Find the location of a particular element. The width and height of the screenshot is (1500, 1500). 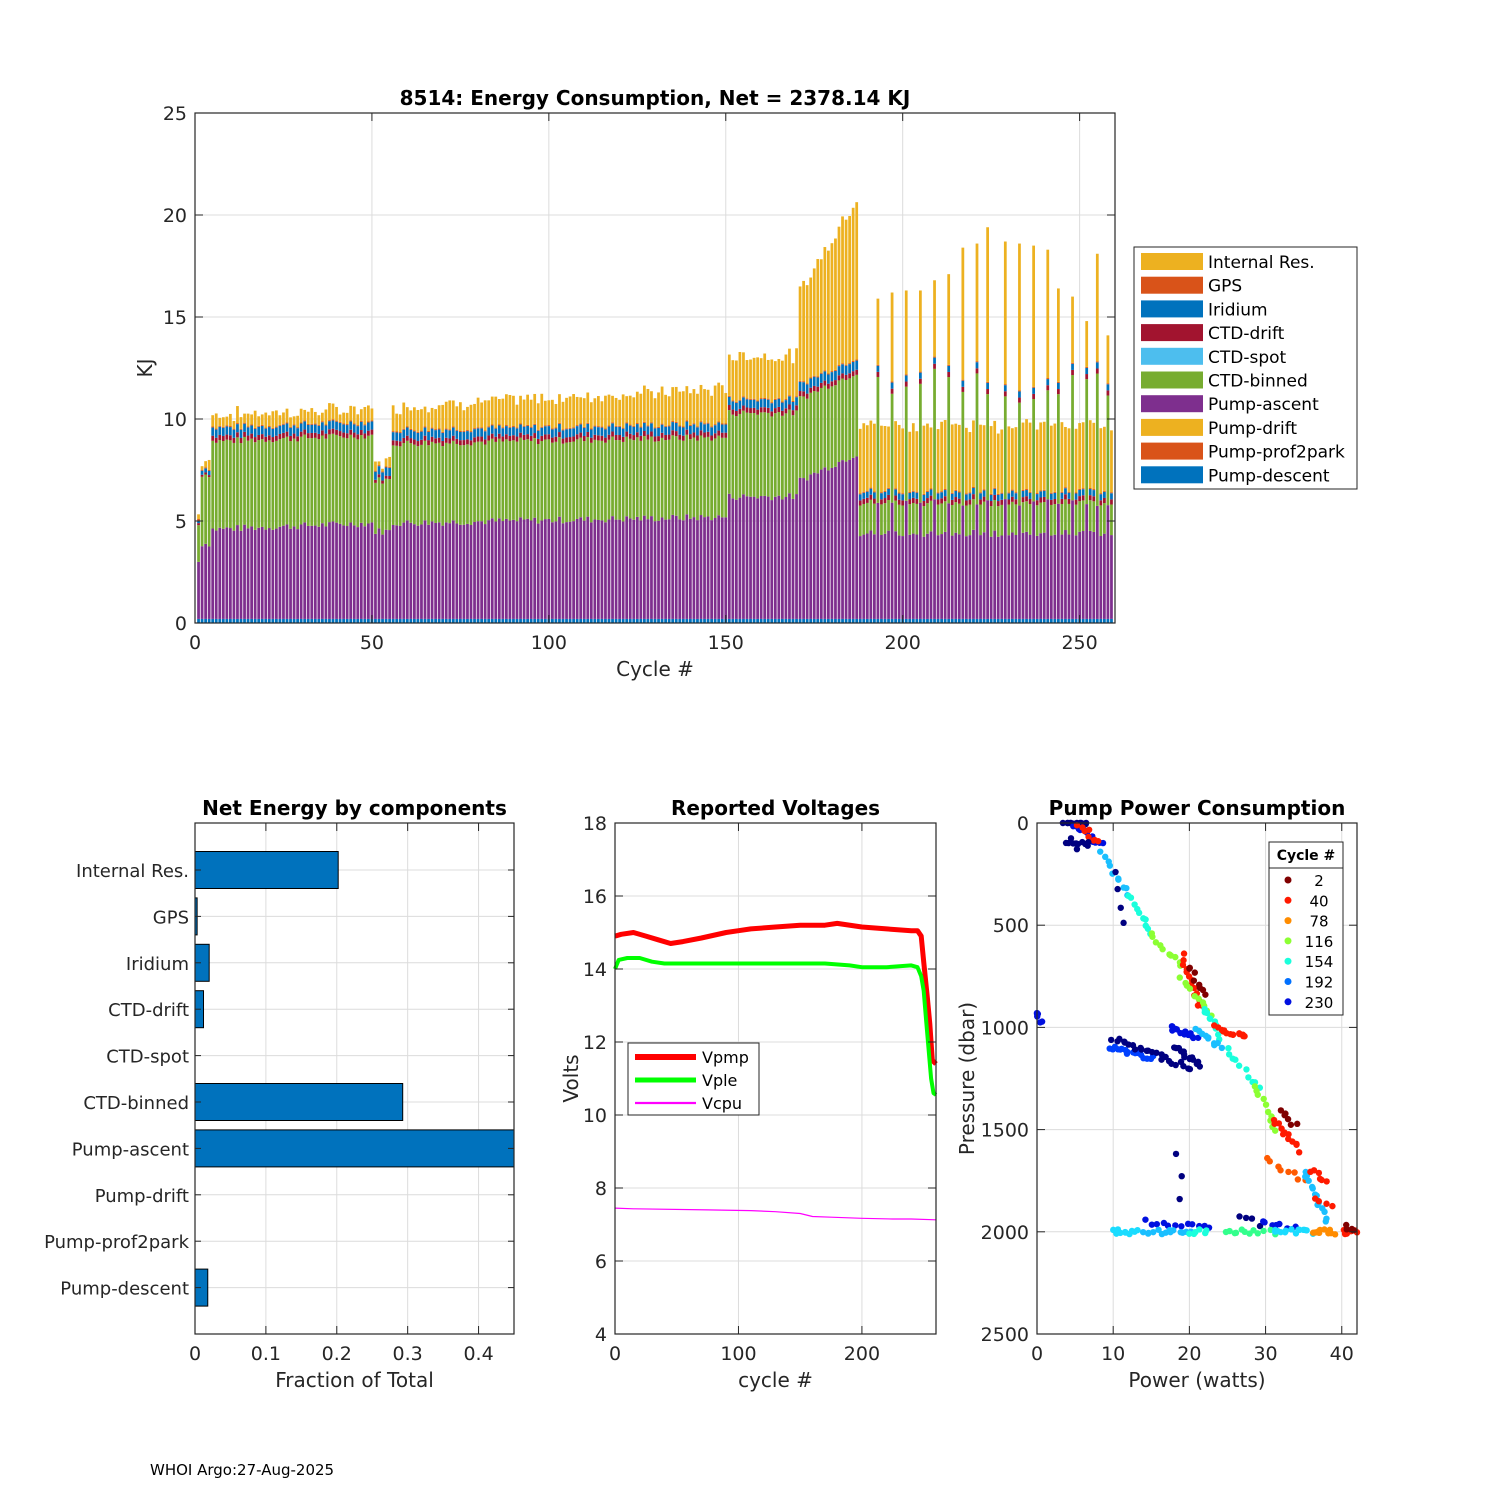

legend-marker is located at coordinates (1288, 961).